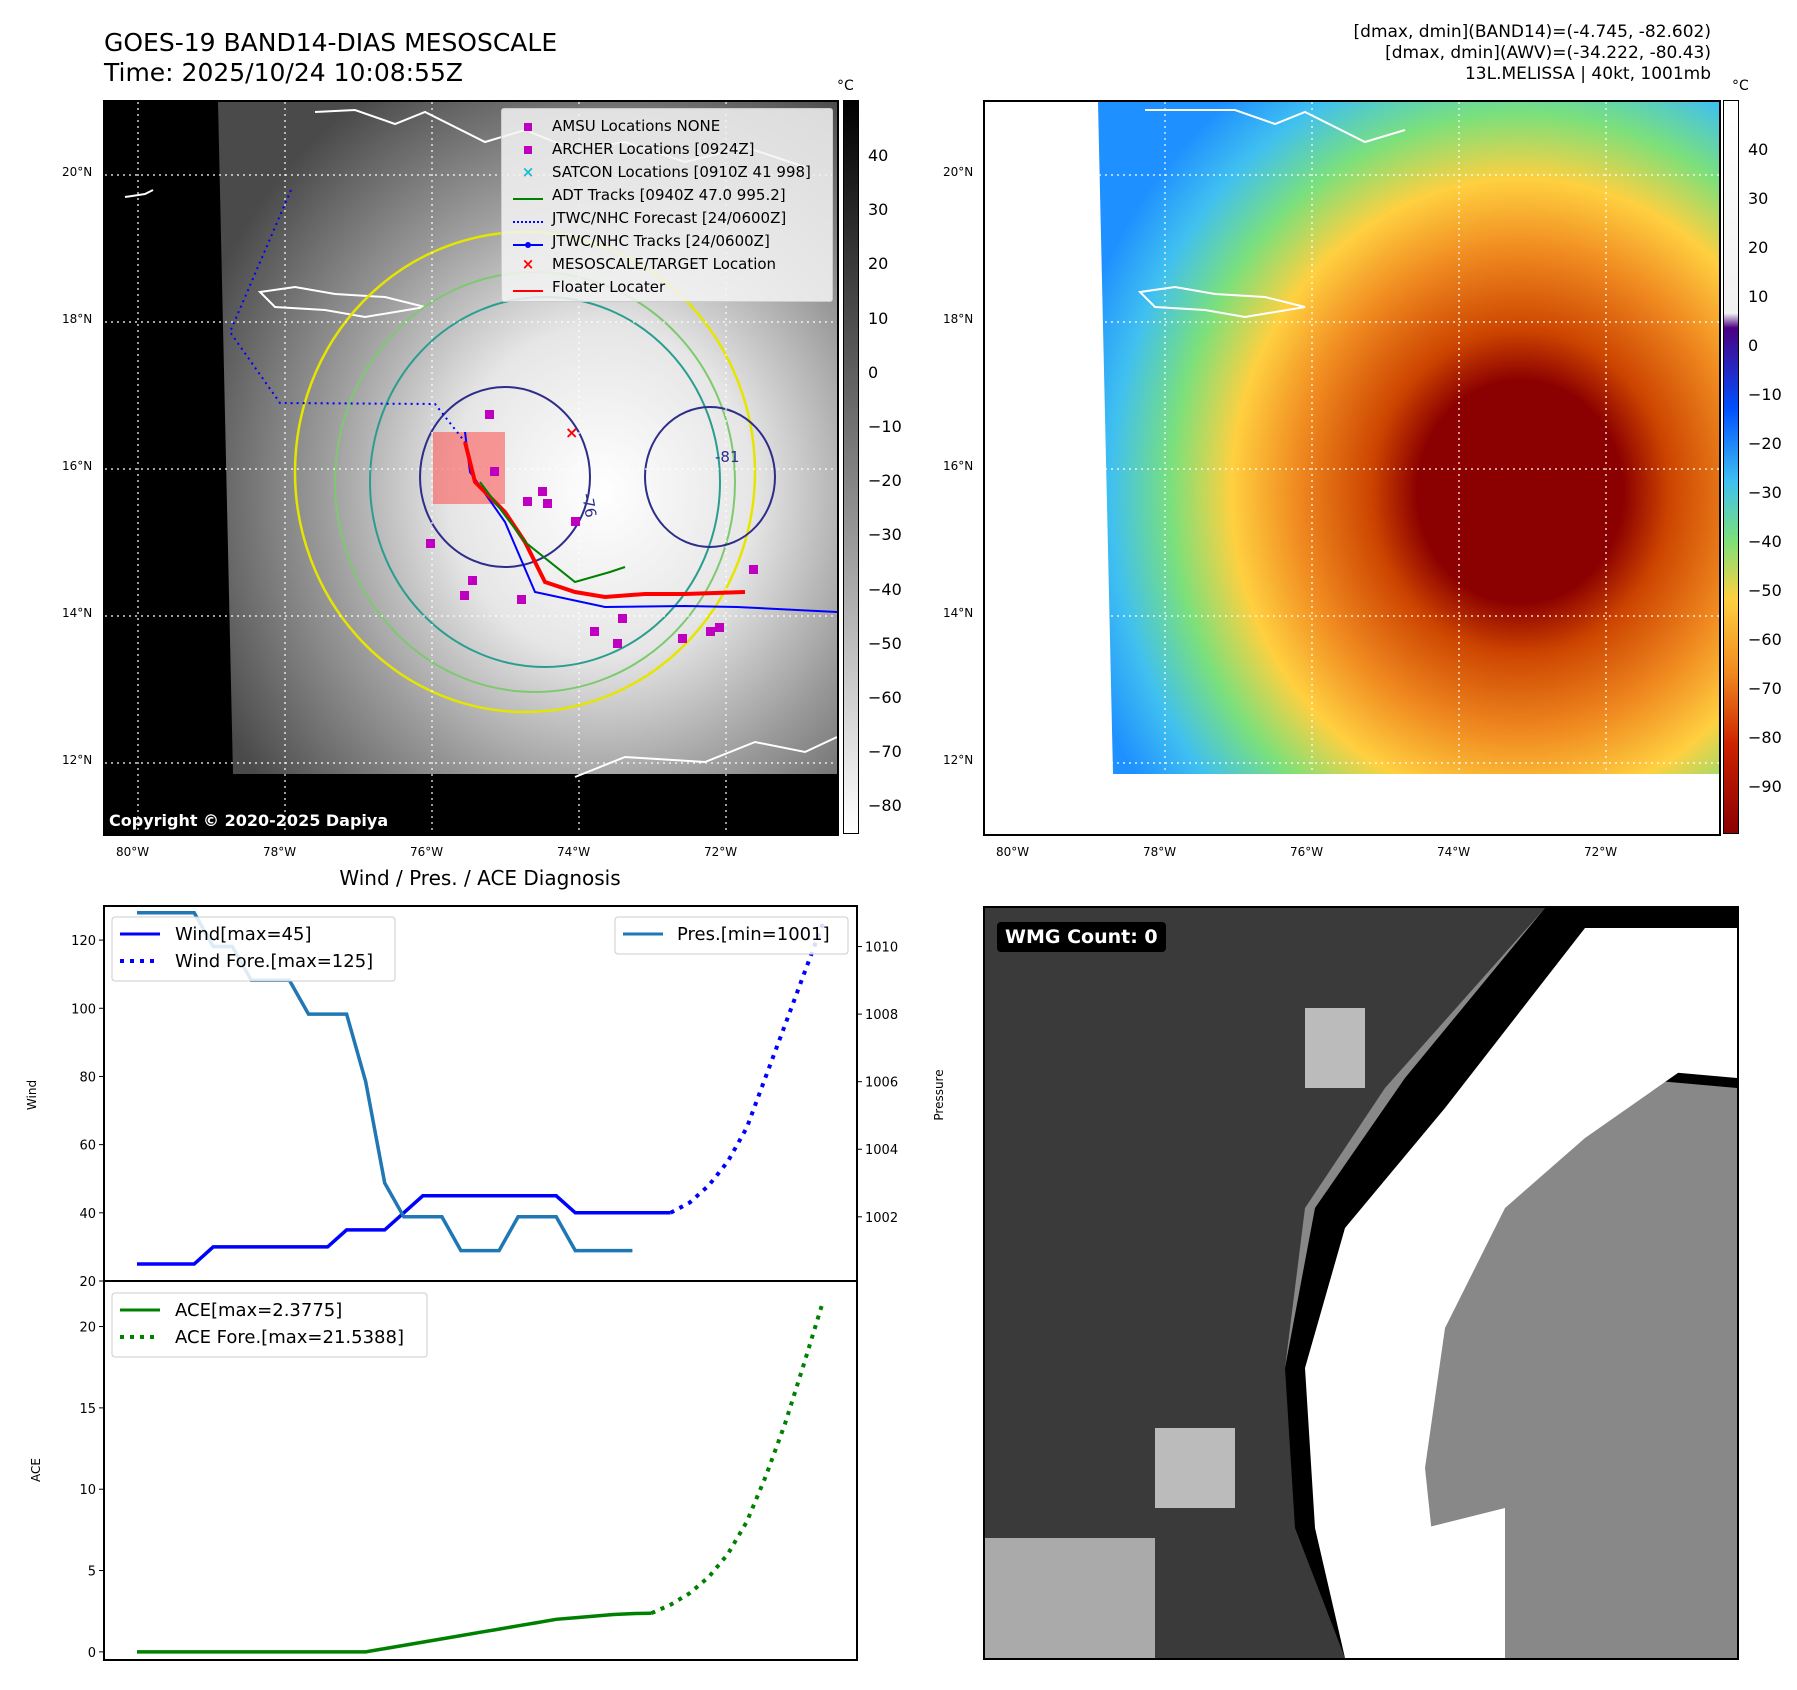 The height and width of the screenshot is (1690, 1797). I want to click on map-legend-item: × SATCON Locations [0910Z 41 998], so click(660, 172).